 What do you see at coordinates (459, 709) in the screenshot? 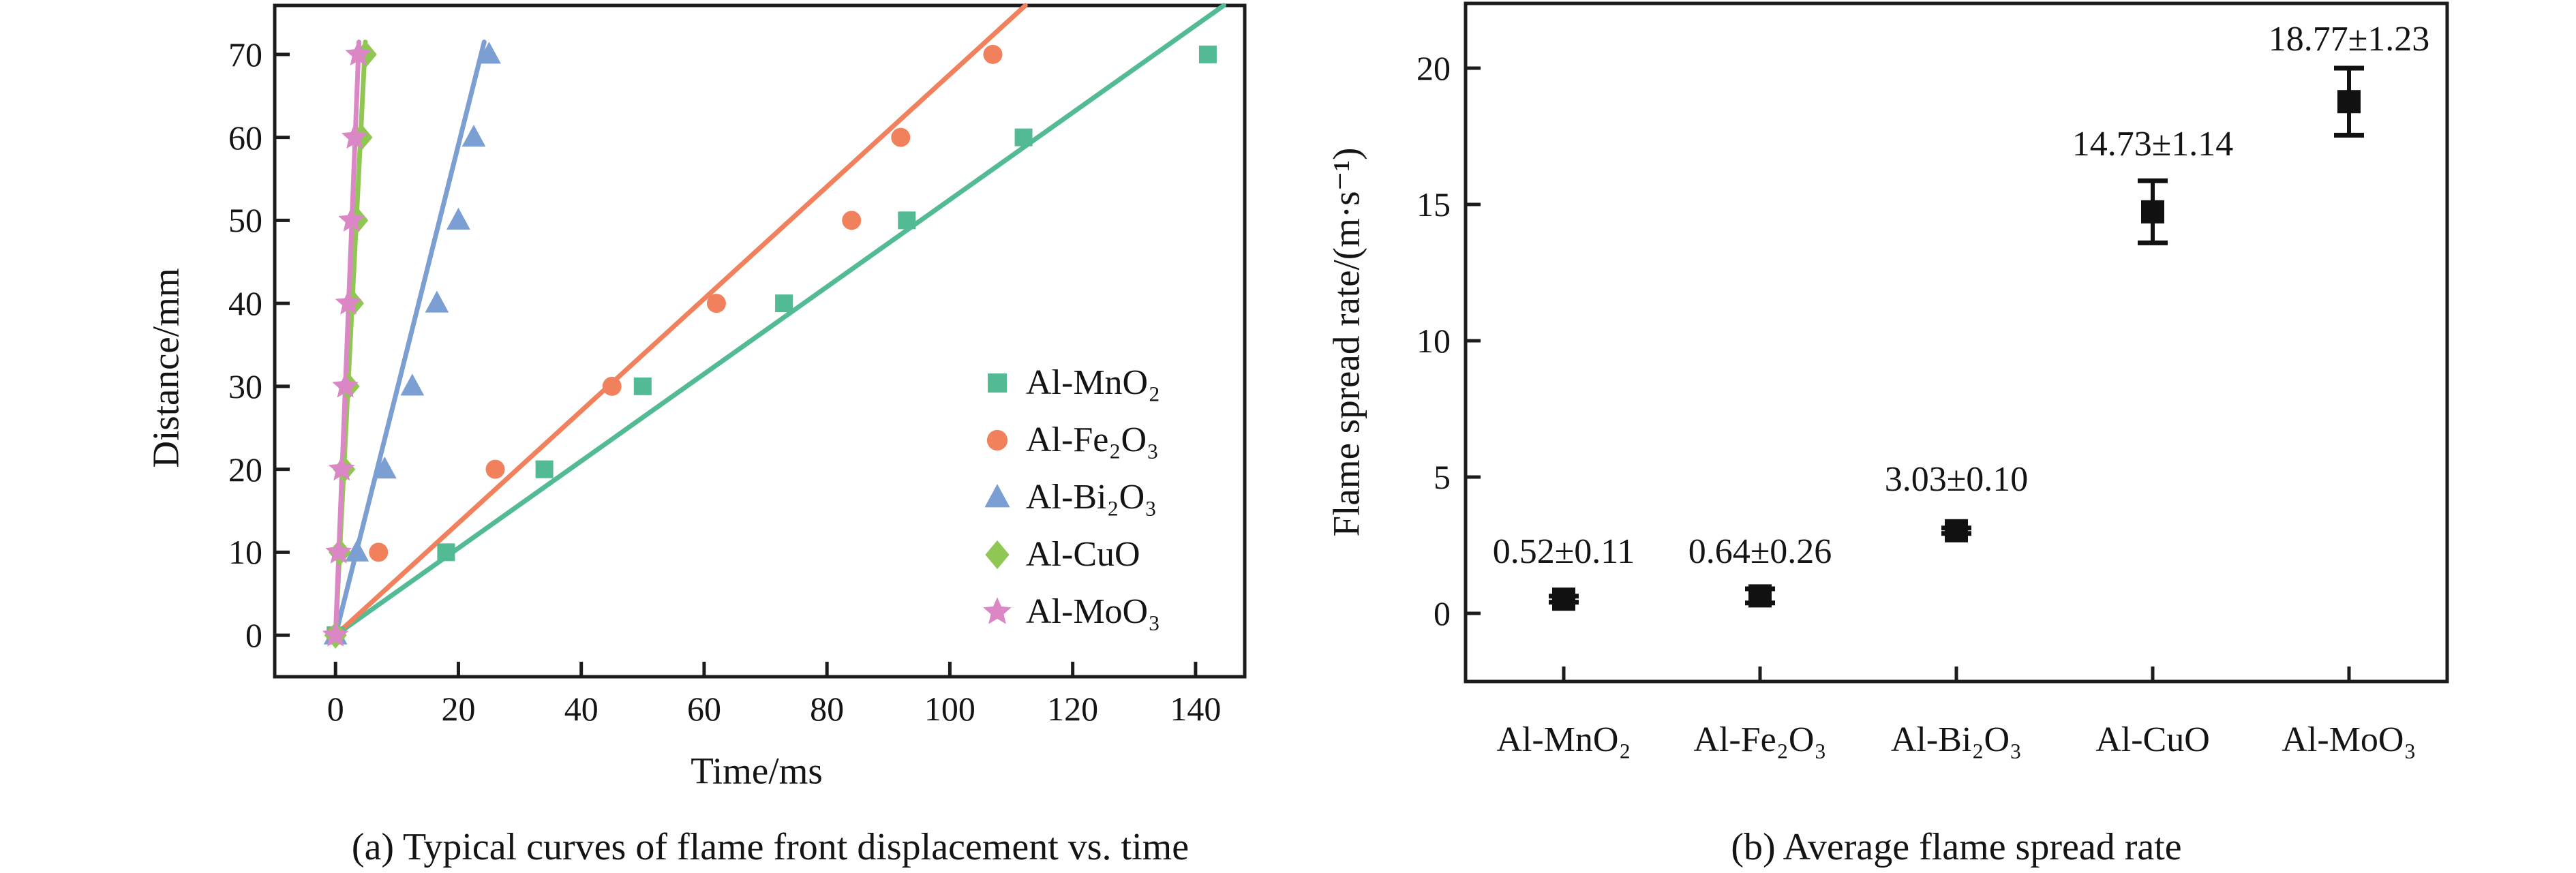
I see `chart-a-x-tick-label: 20` at bounding box center [459, 709].